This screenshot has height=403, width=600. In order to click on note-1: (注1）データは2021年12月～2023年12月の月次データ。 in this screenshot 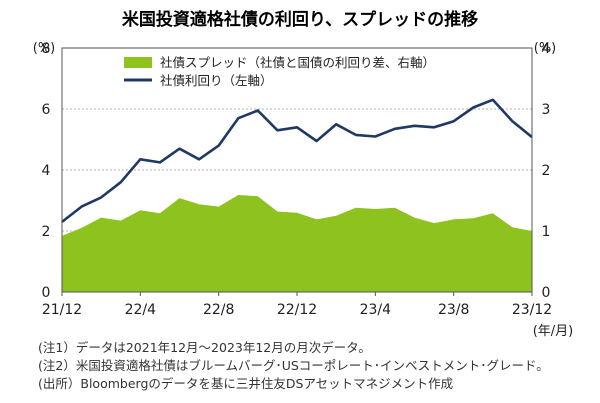, I will do `click(204, 347)`.